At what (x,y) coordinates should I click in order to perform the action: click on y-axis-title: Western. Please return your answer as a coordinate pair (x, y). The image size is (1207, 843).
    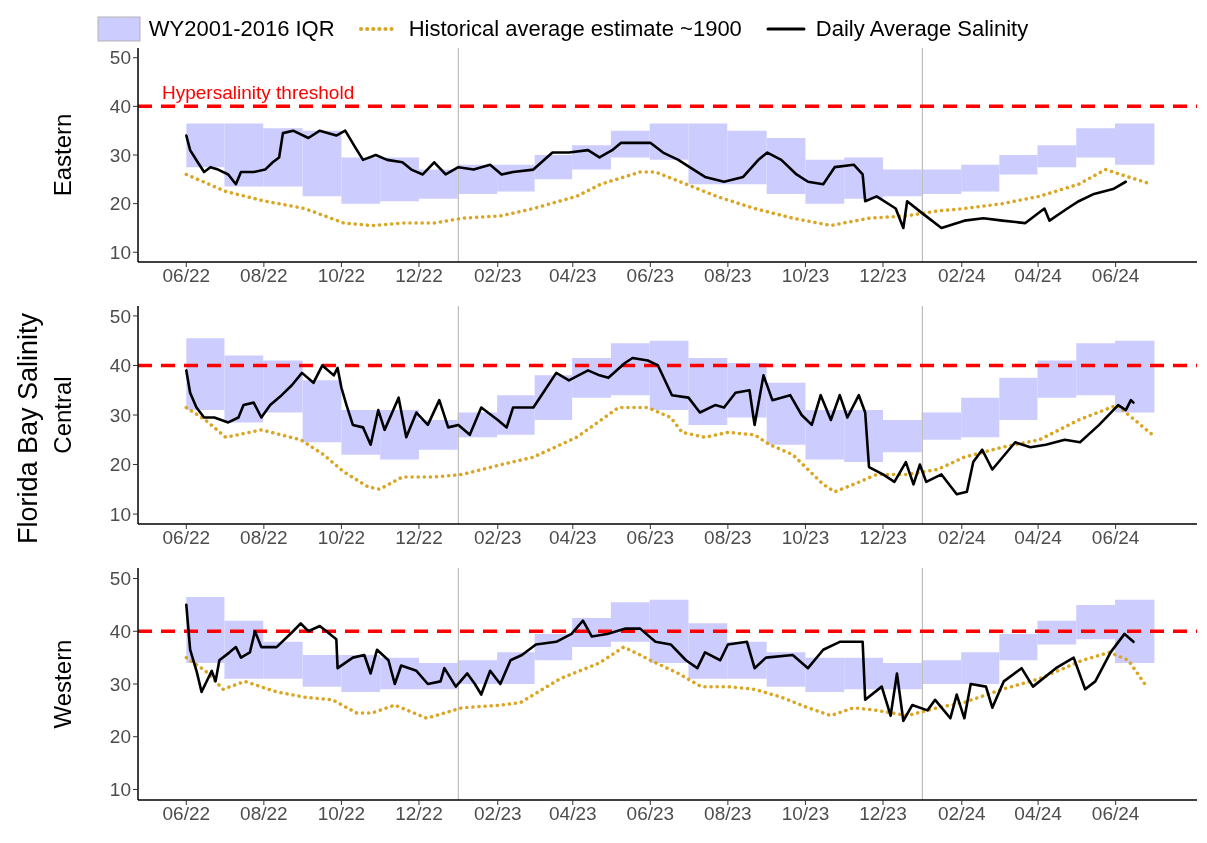
    Looking at the image, I should click on (62, 684).